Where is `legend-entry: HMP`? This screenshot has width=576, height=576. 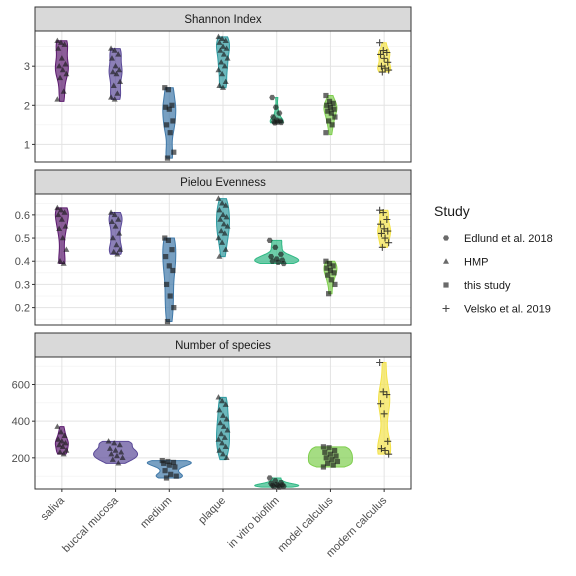
legend-entry: HMP is located at coordinates (465, 263).